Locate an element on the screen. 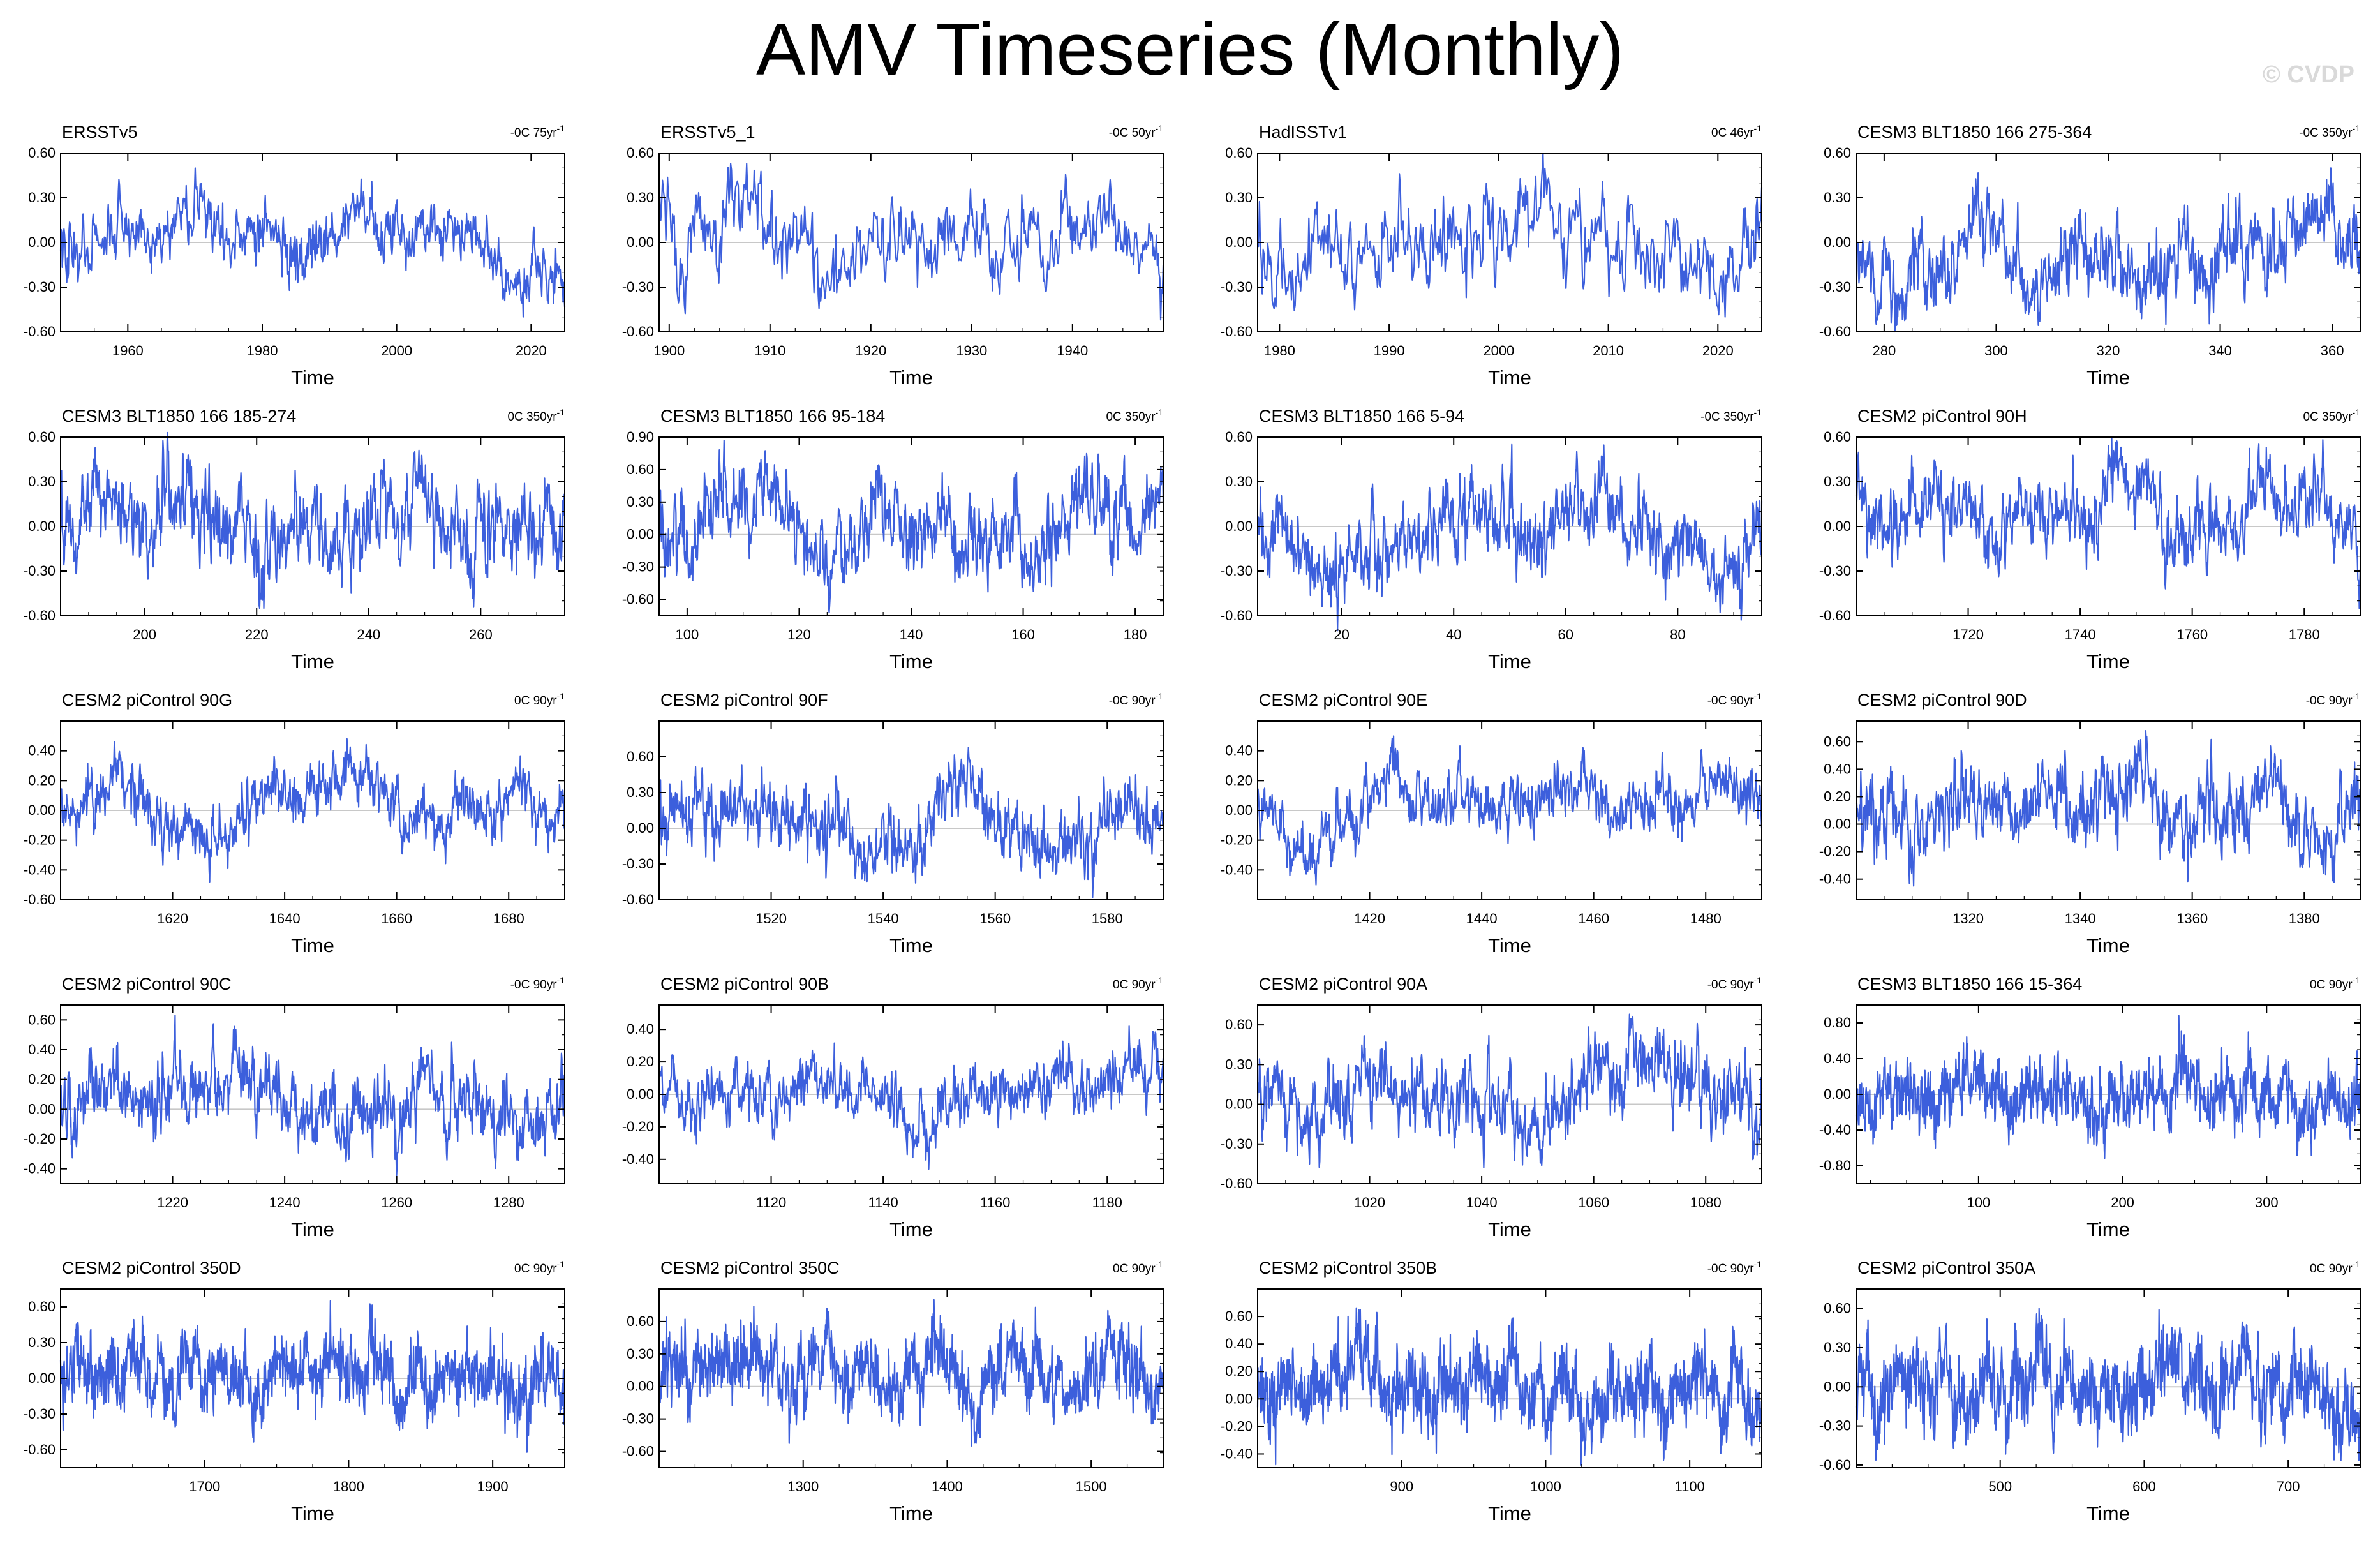  x-tick-label: 160 is located at coordinates (1023, 635).